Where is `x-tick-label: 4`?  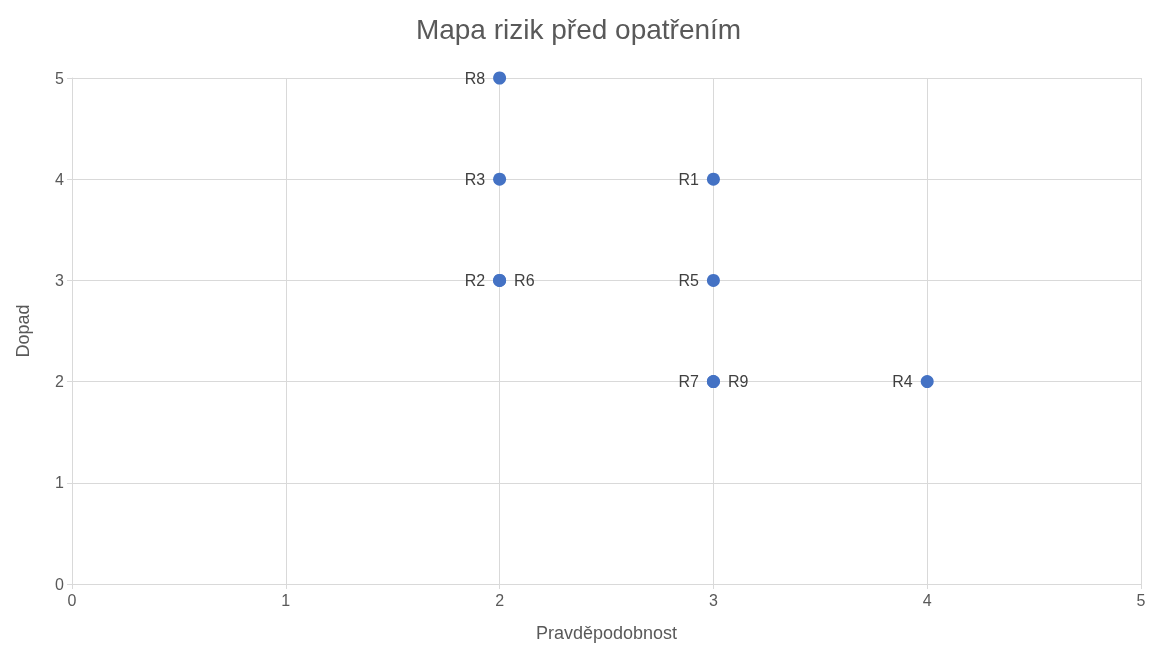
x-tick-label: 4 is located at coordinates (927, 600).